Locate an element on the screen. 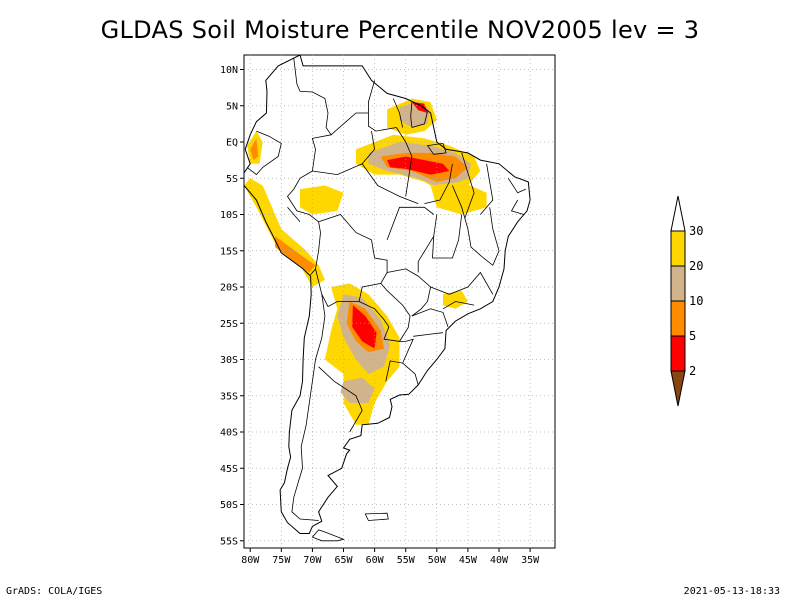  lat-tick-label: 15S is located at coordinates (229, 251).